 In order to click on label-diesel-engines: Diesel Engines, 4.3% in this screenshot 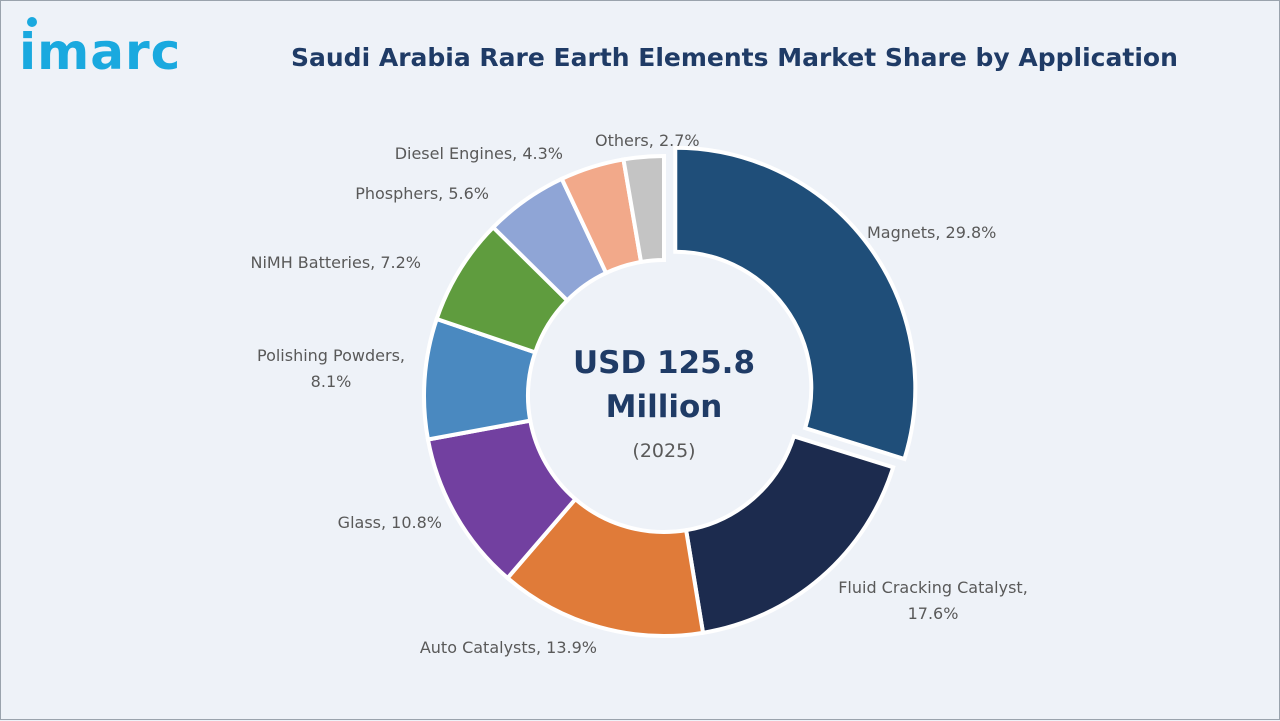, I will do `click(479, 153)`.